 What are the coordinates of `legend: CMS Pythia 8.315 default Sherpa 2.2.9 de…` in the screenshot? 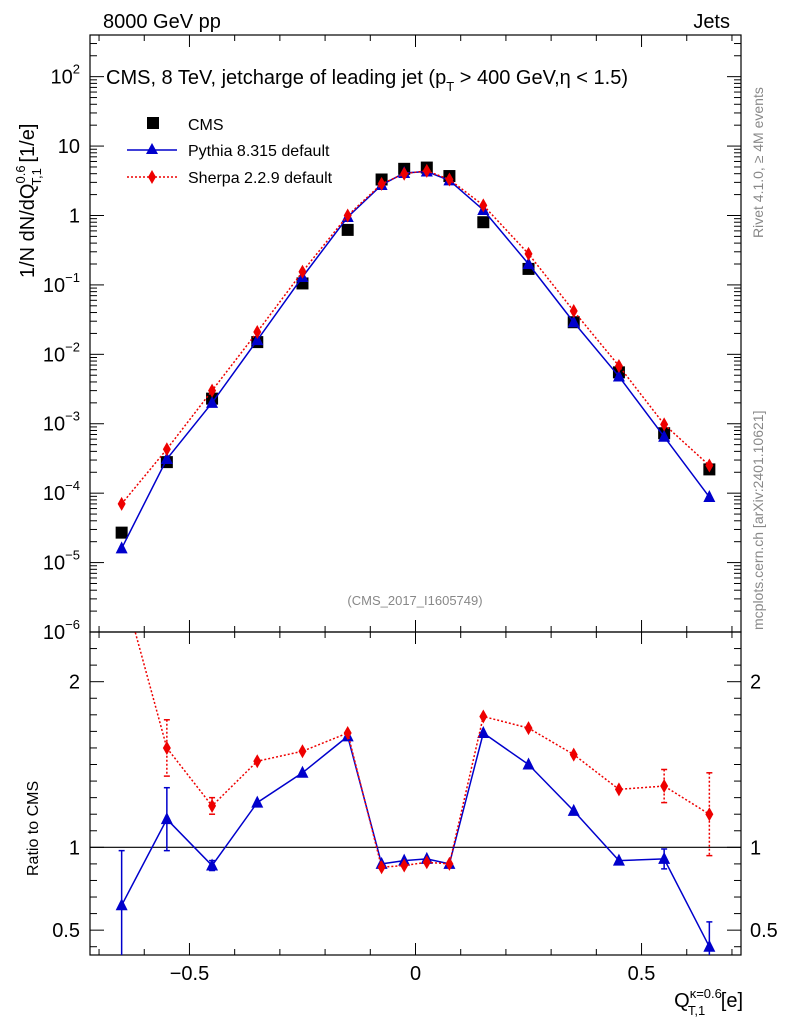 It's located at (230, 152).